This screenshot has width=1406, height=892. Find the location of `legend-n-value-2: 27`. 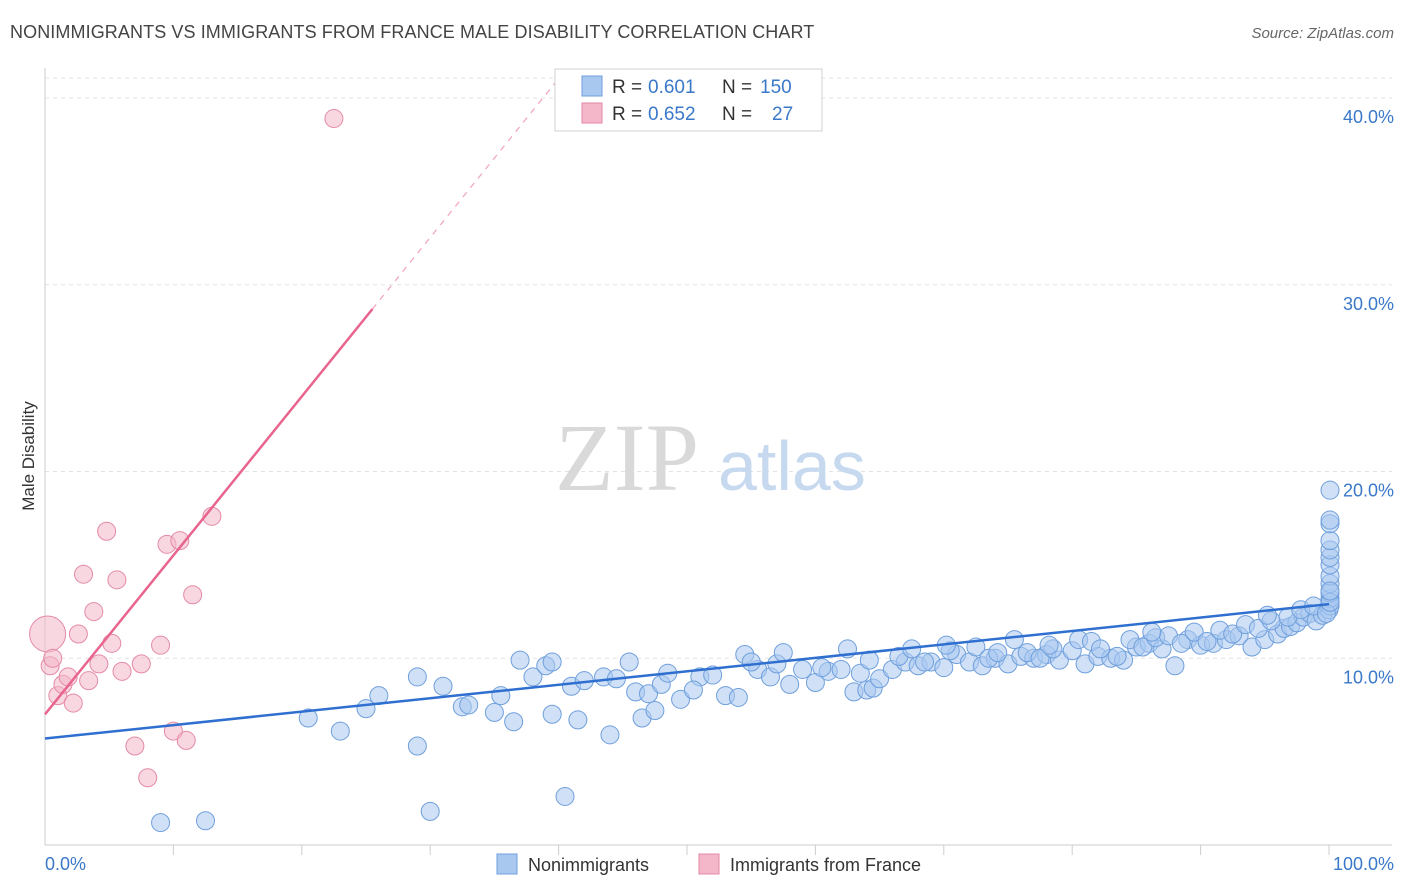

legend-n-value-2: 27 is located at coordinates (782, 114).